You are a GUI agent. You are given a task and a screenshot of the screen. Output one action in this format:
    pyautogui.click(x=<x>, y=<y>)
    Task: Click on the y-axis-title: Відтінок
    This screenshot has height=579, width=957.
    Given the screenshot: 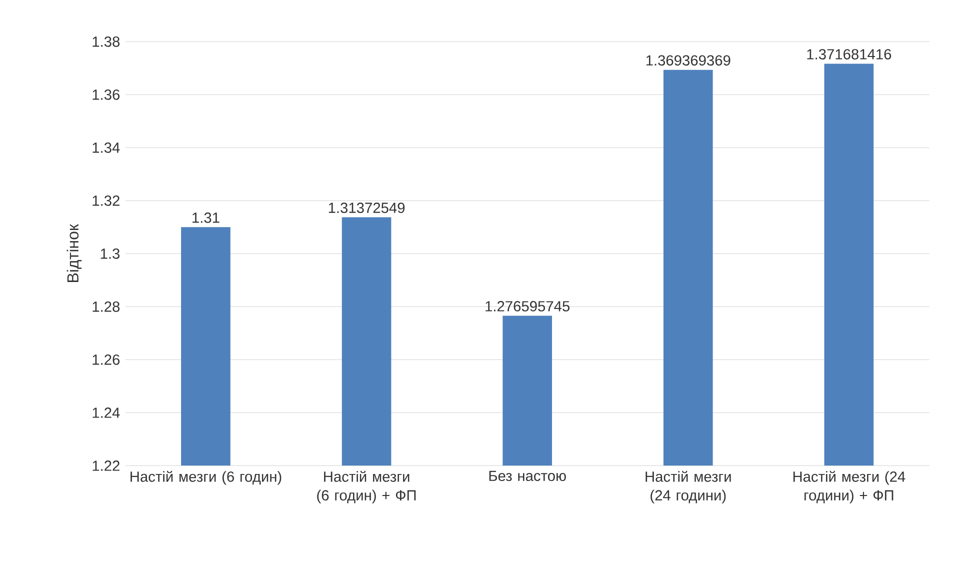 What is the action you would take?
    pyautogui.click(x=74, y=253)
    